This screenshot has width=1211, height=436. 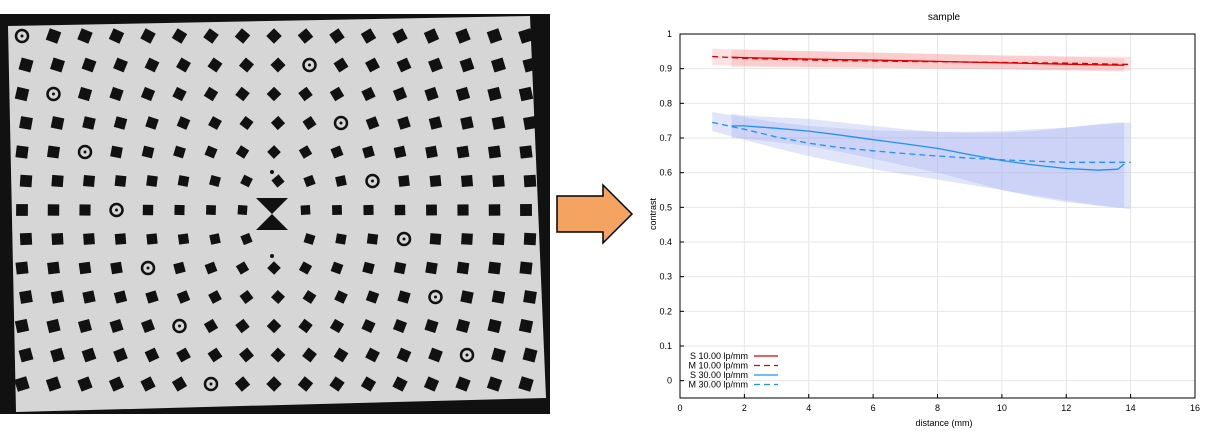 What do you see at coordinates (272, 222) in the screenshot?
I see `hourglass-bottom` at bounding box center [272, 222].